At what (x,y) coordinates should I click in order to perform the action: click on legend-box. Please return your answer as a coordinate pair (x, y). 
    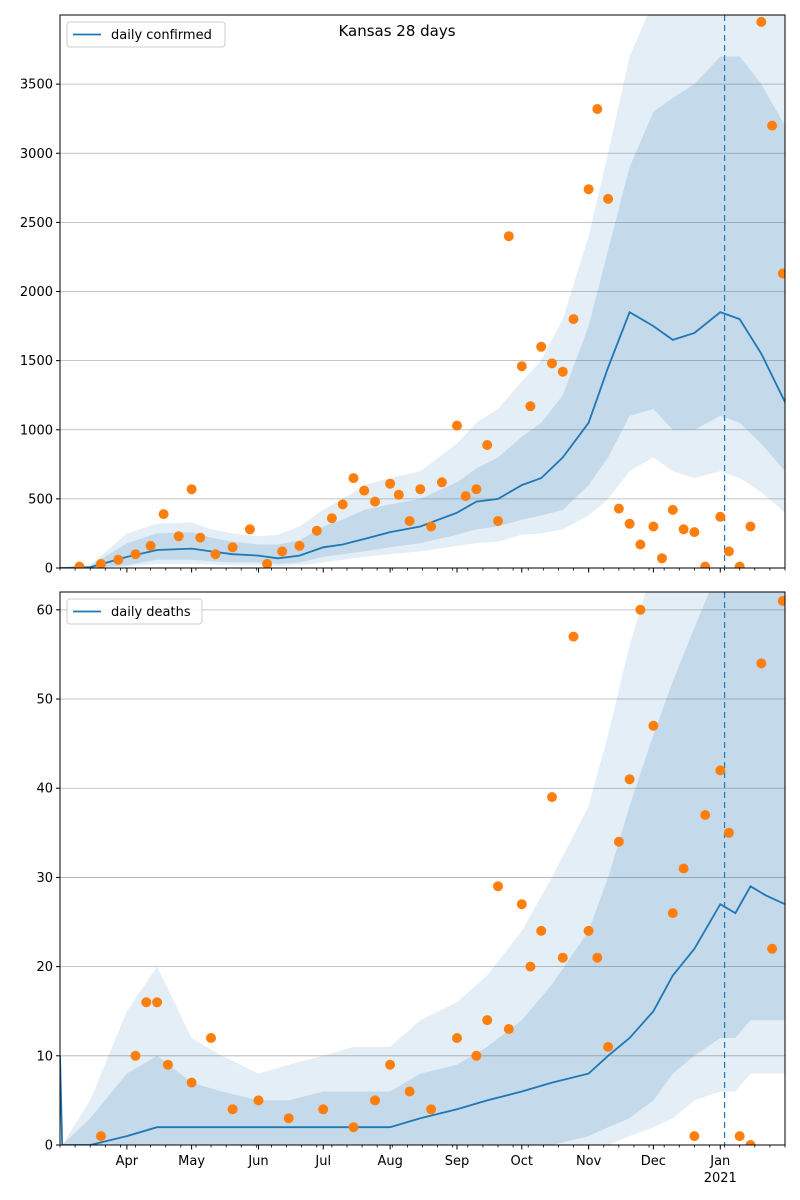
    Looking at the image, I should click on (134, 611).